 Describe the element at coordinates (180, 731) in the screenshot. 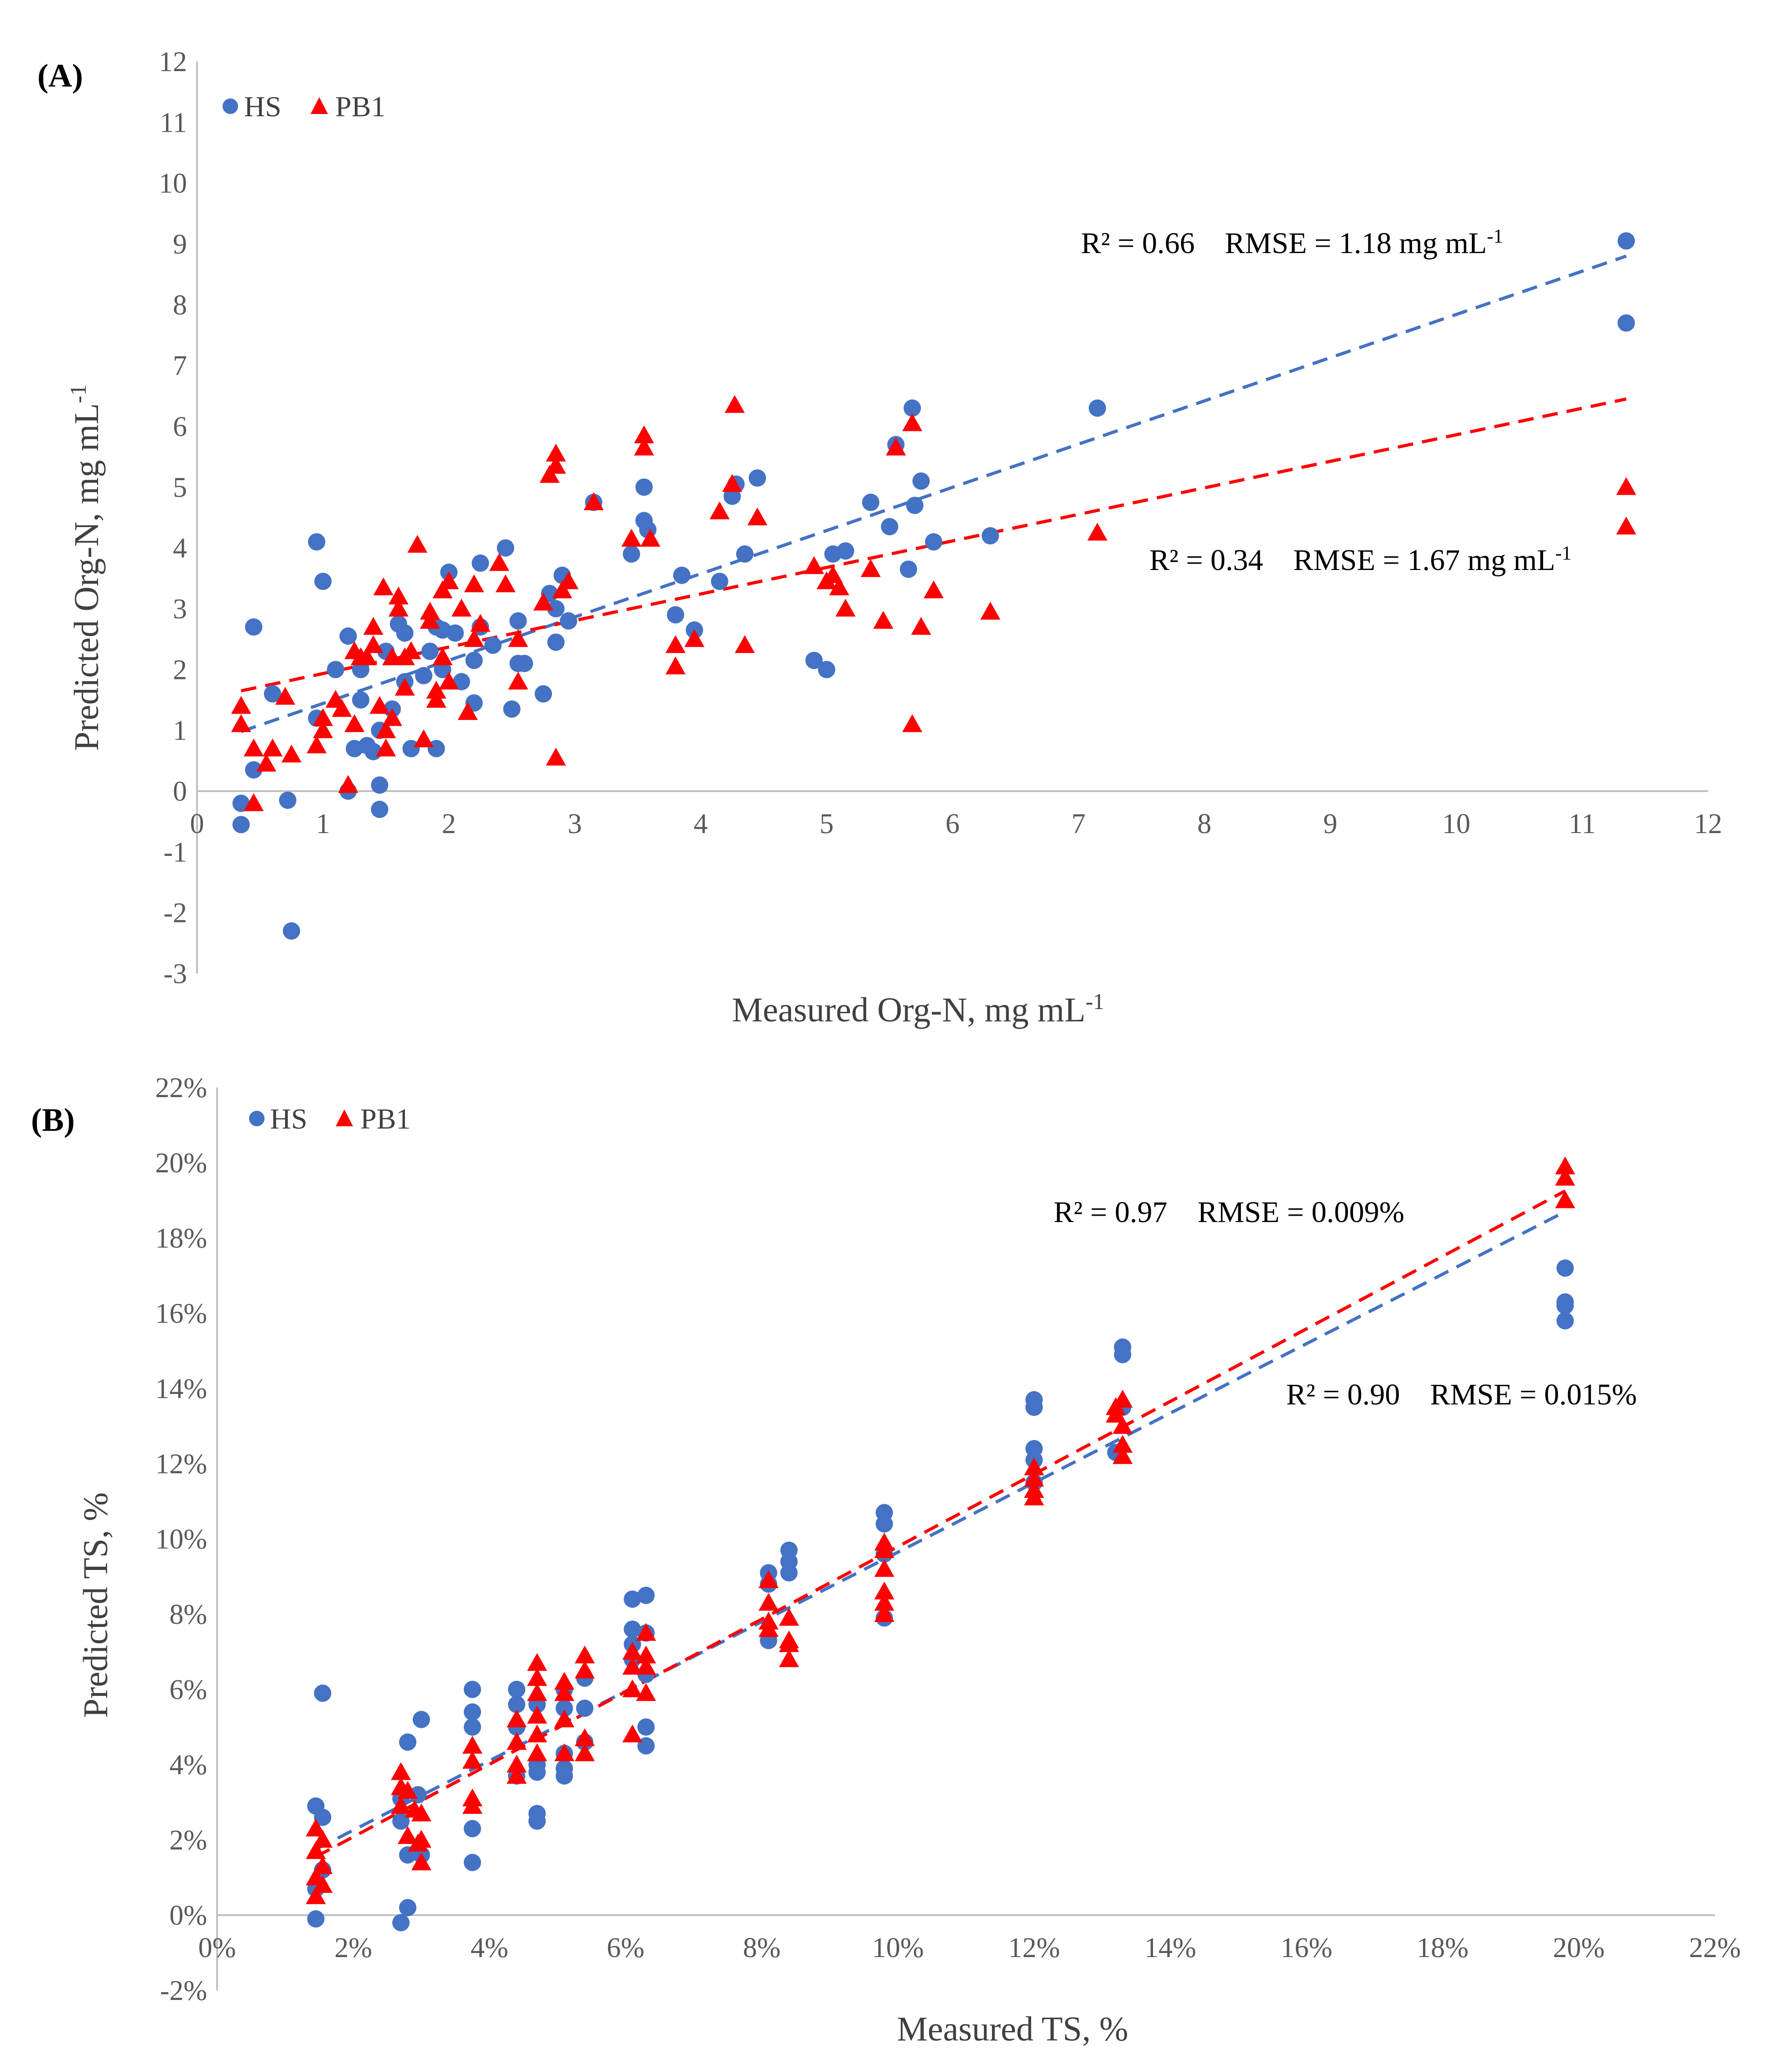

I see `y-tick-label: 1` at that location.